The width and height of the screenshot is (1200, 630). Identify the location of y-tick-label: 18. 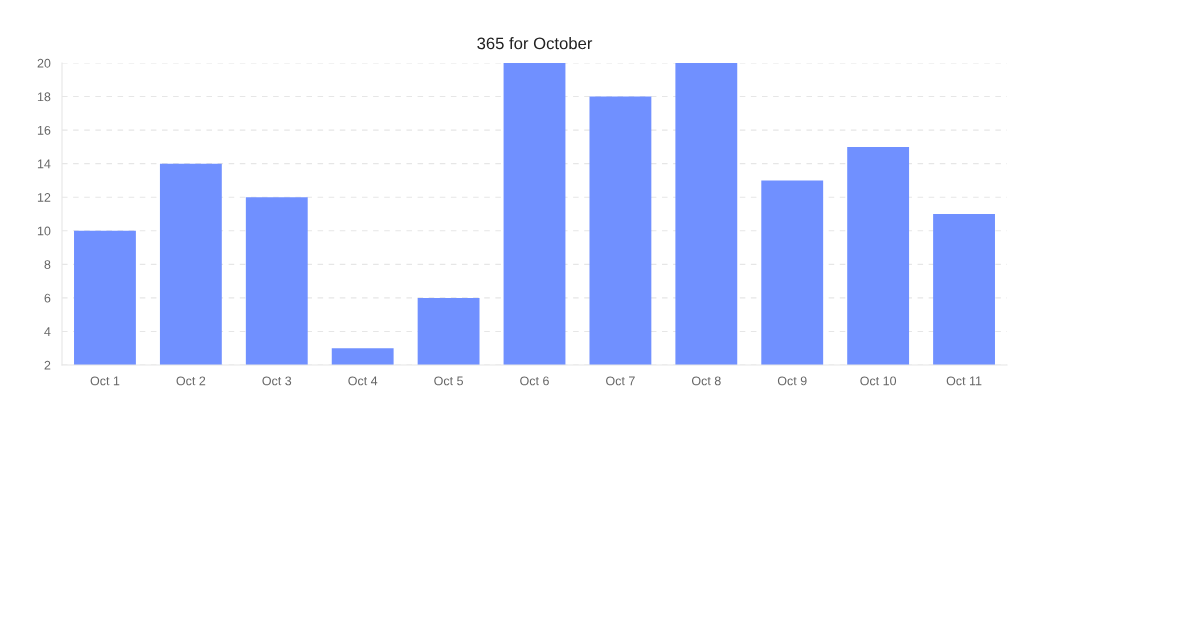
(44, 97).